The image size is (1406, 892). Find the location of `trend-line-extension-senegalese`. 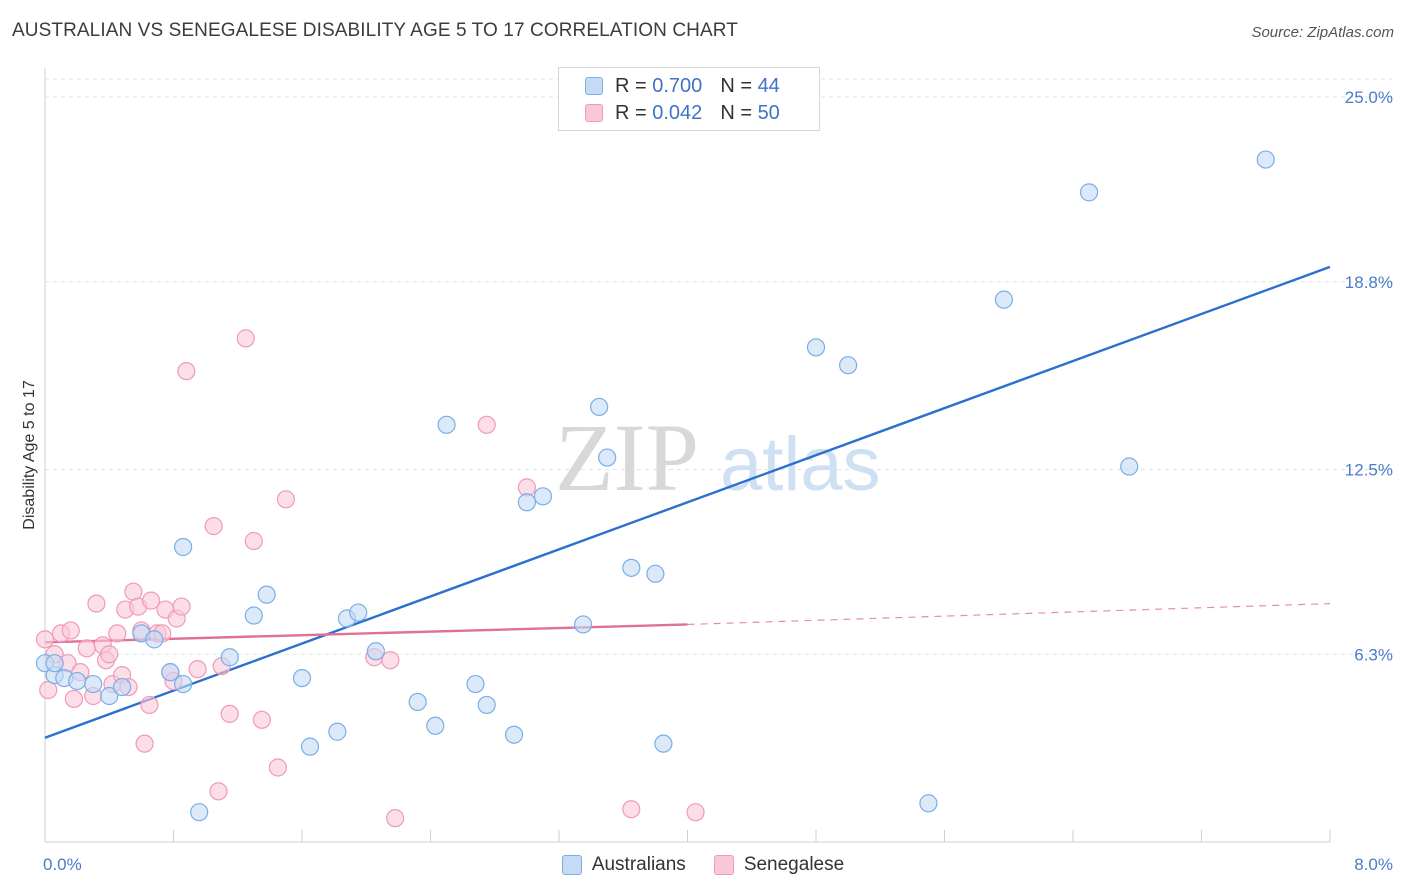

trend-line-extension-senegalese is located at coordinates (1009, 614).